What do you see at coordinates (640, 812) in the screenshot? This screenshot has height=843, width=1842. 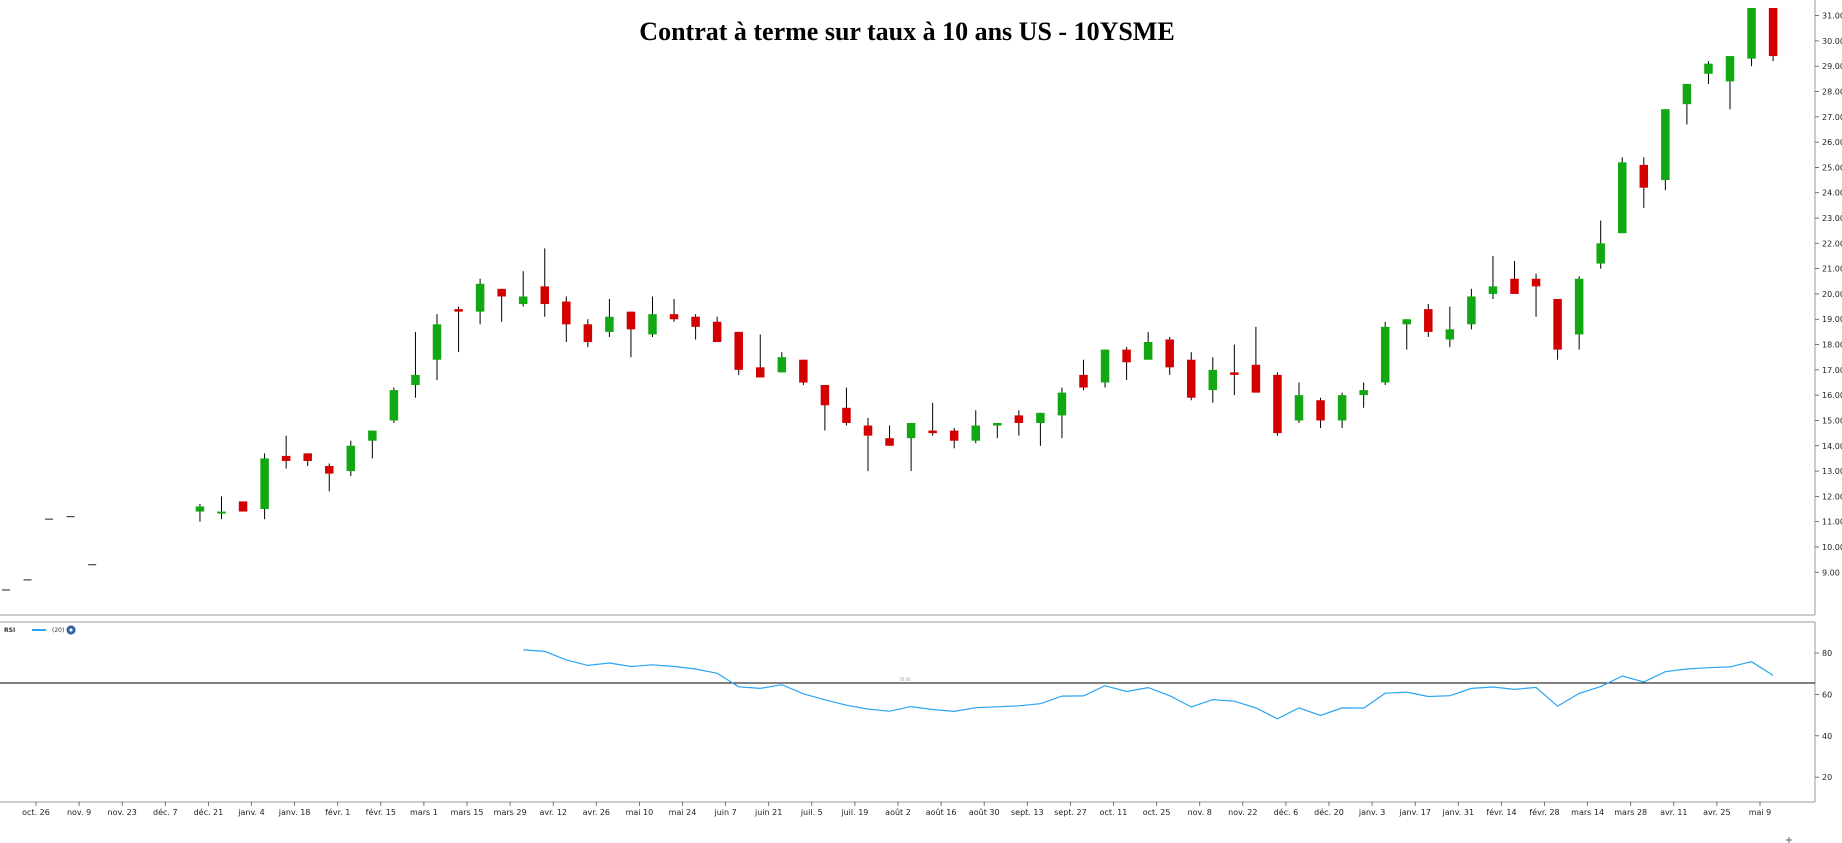 I see `x-tick-label: mai 10` at bounding box center [640, 812].